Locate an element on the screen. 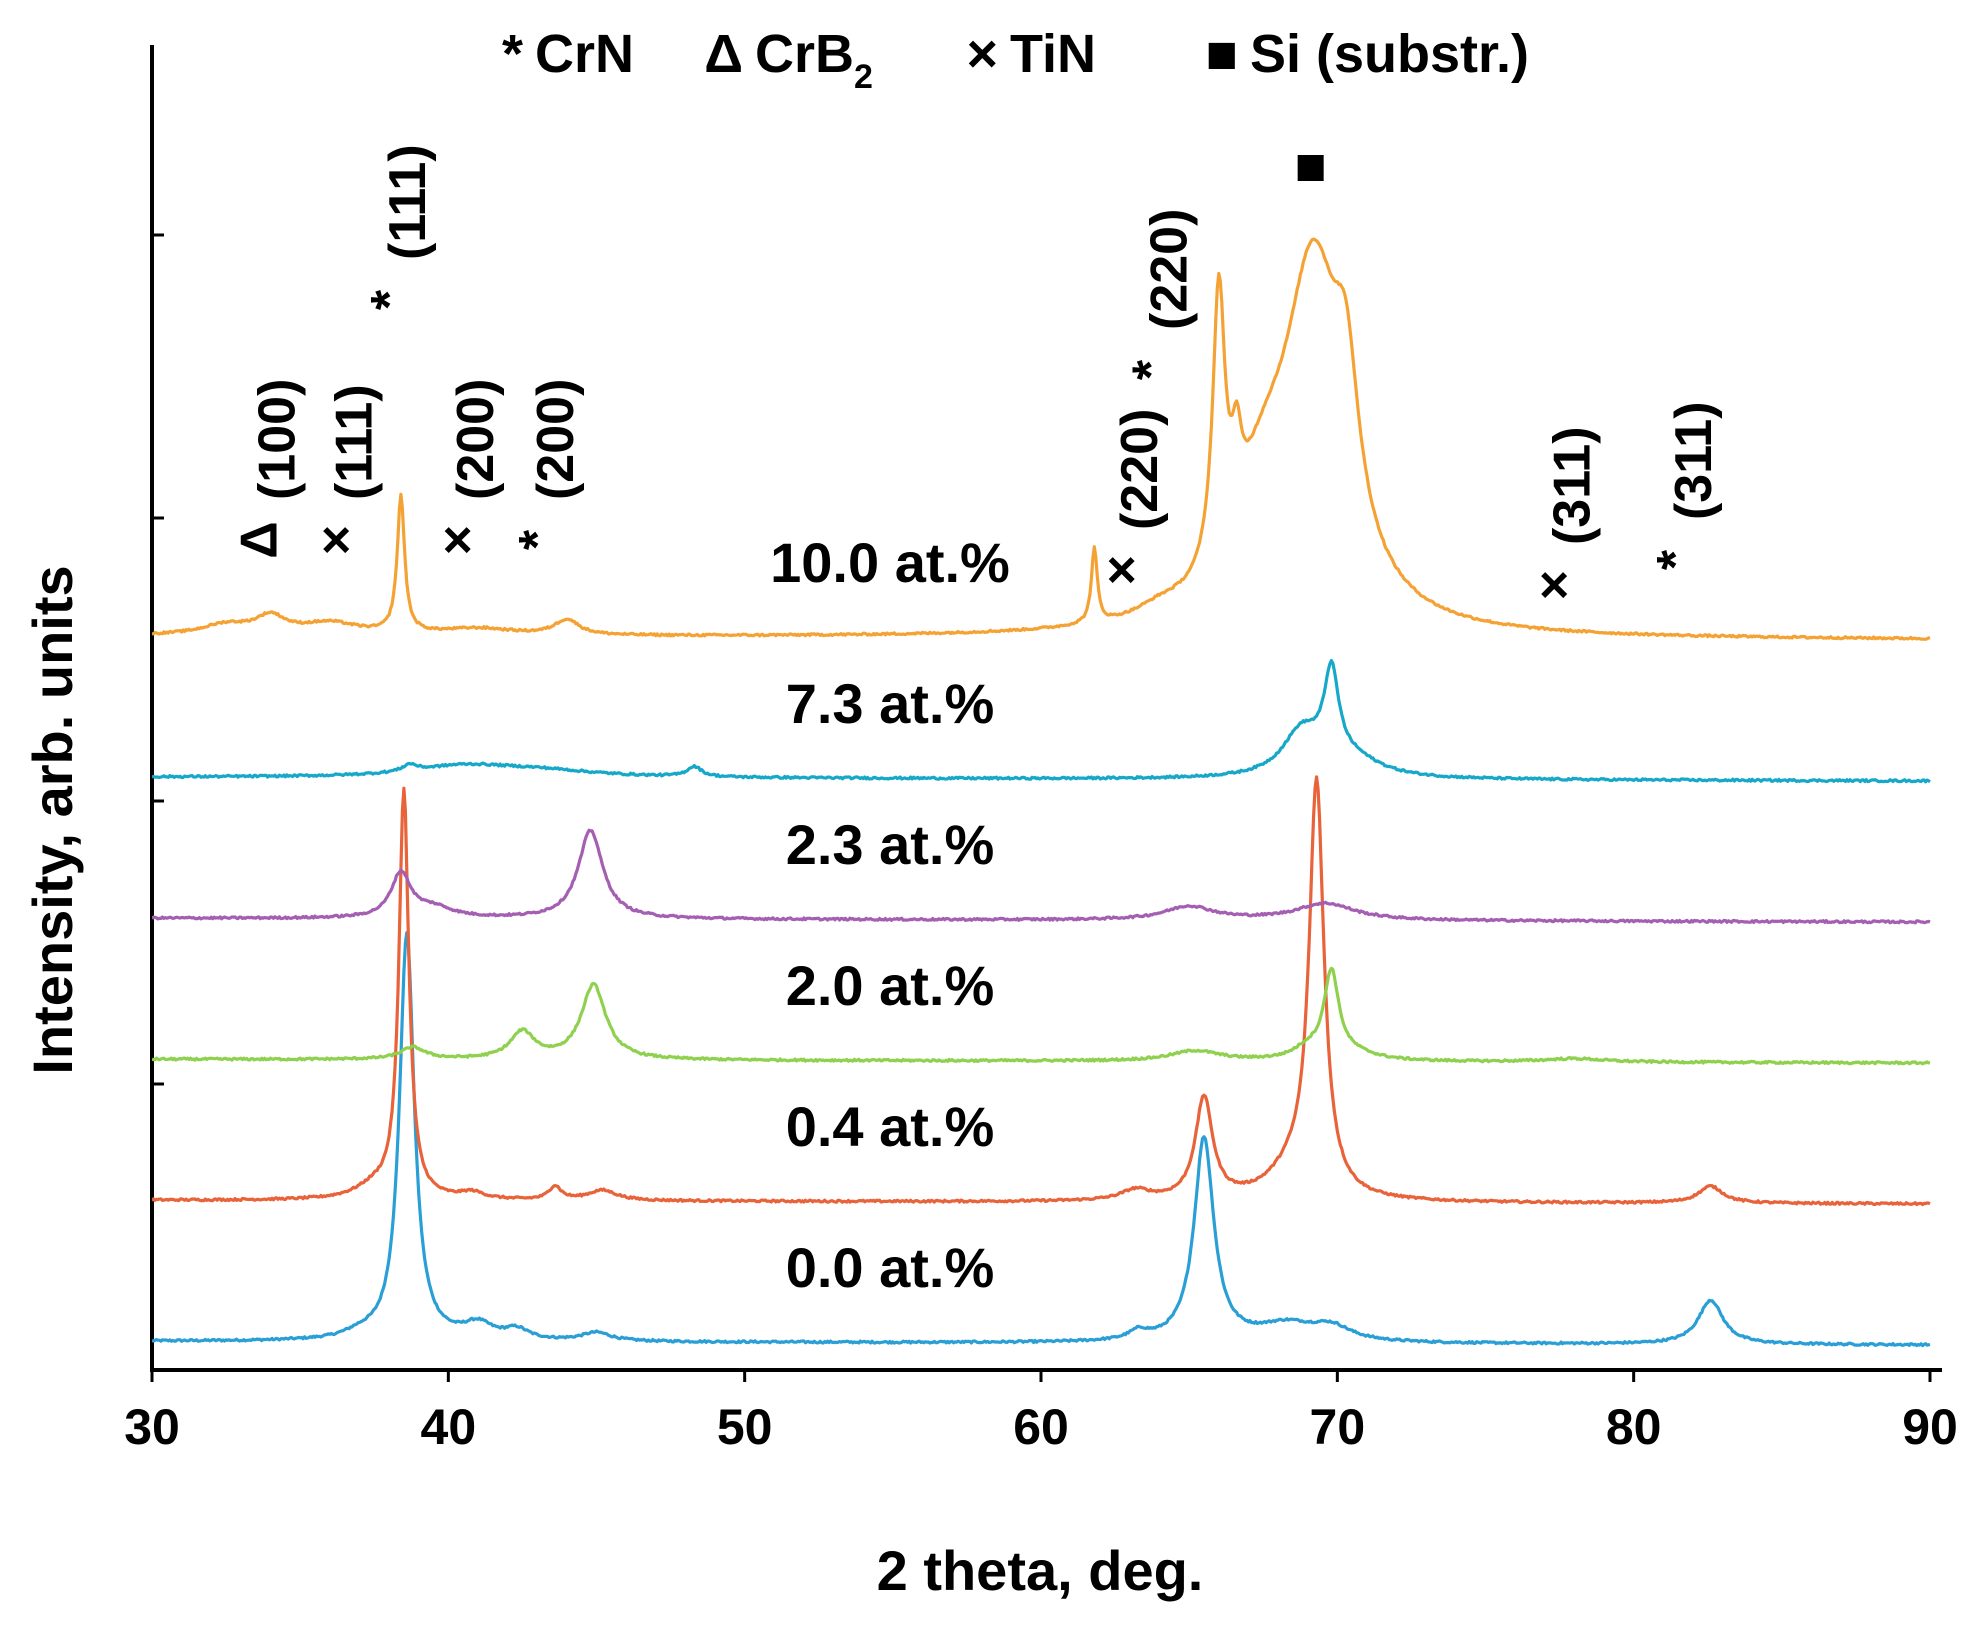 This screenshot has height=1639, width=1988. x-tick-label: 80 is located at coordinates (1634, 1427).